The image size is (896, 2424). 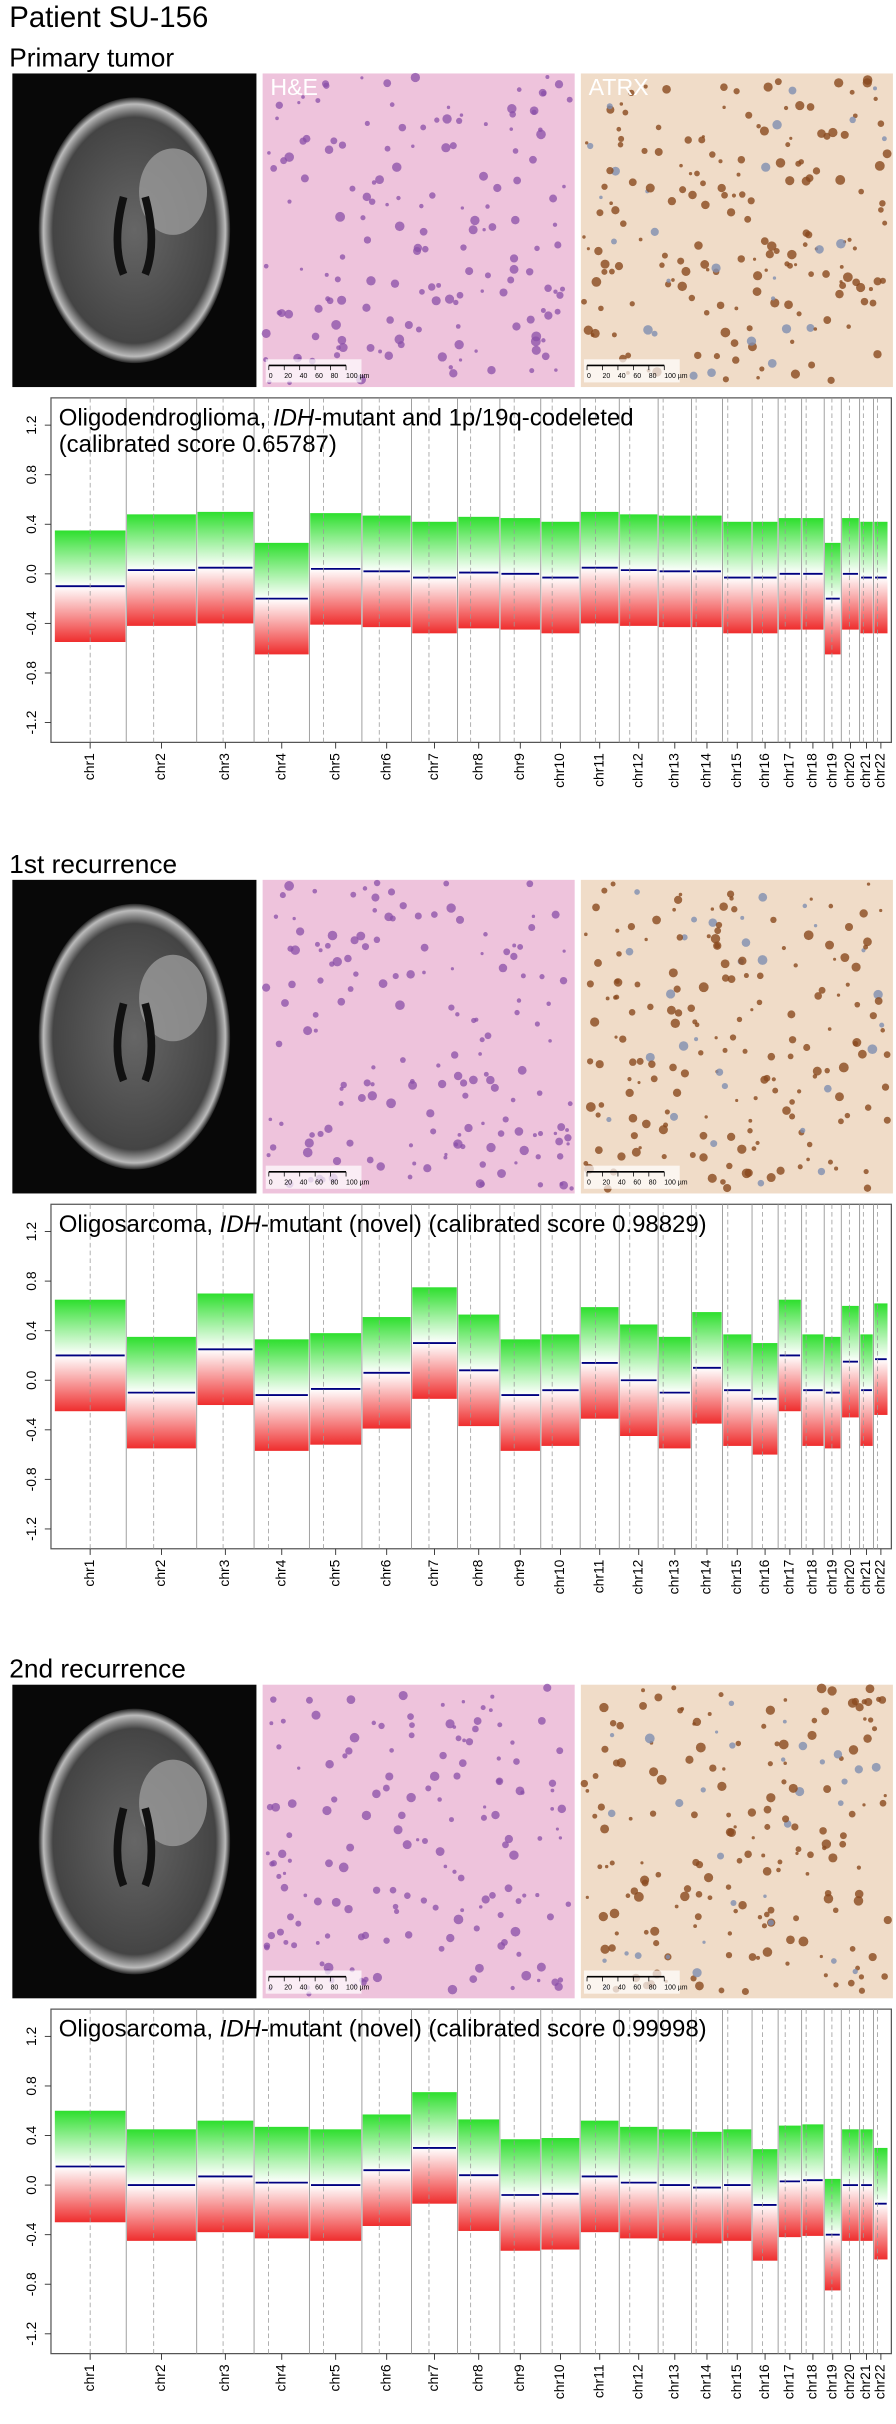 What do you see at coordinates (89, 1572) in the screenshot?
I see `x-tick-label: chr1` at bounding box center [89, 1572].